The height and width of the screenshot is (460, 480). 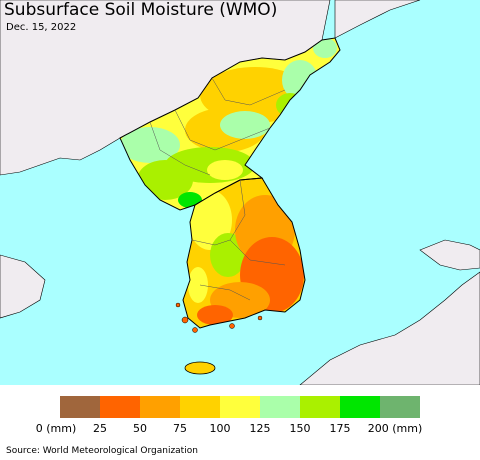 What do you see at coordinates (395, 428) in the screenshot?
I see `legend-end-label: 200 (mm)` at bounding box center [395, 428].